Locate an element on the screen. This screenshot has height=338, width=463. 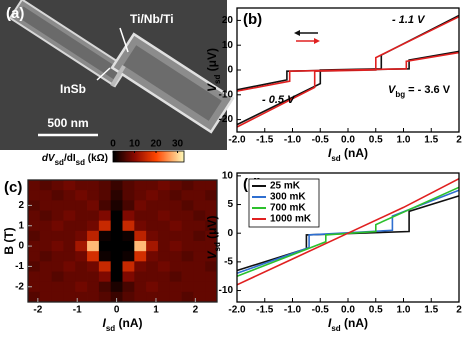
legend-label: 700 mK is located at coordinates (288, 208).